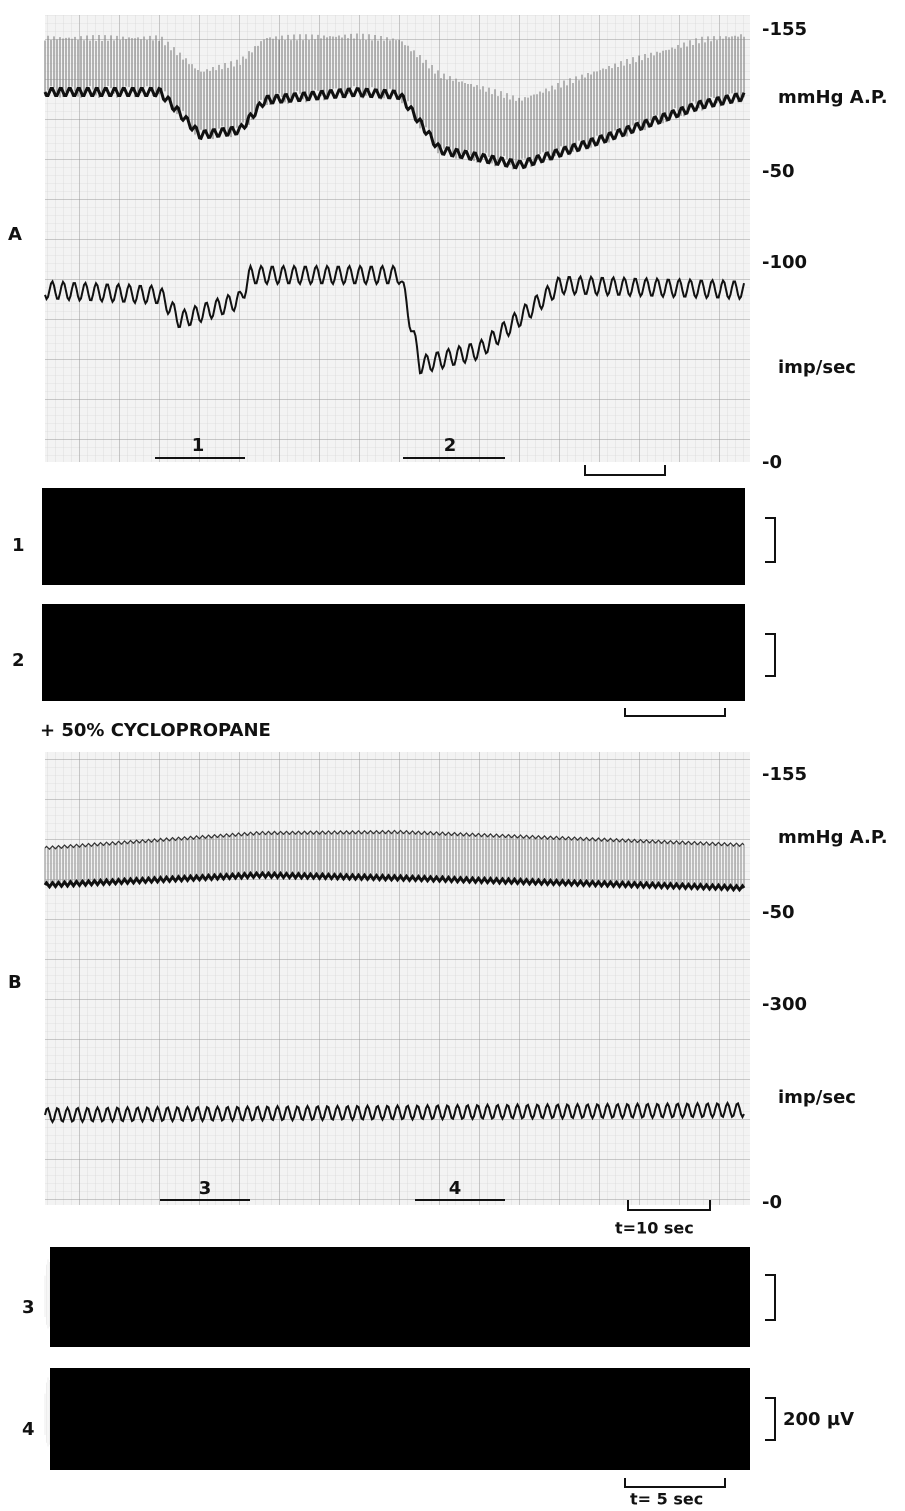  I want to click on period-label: 2, so click(450, 445).